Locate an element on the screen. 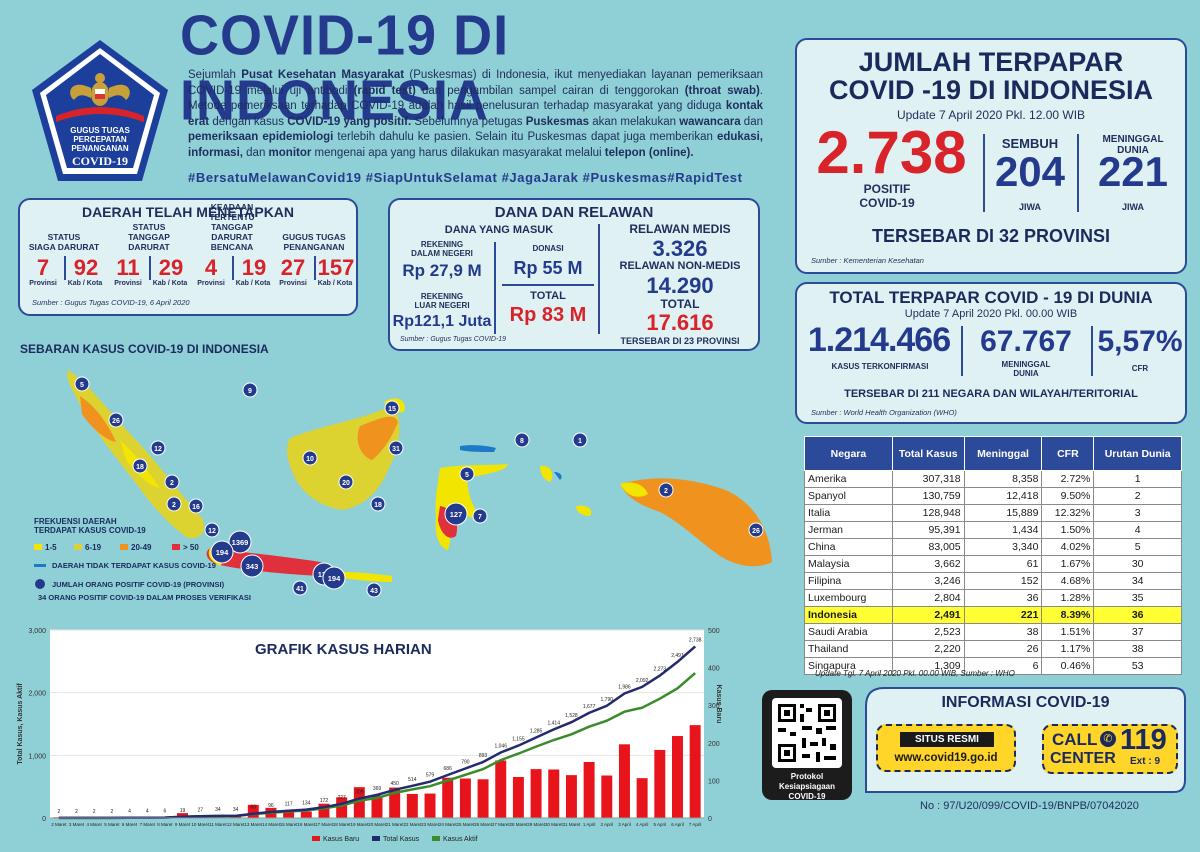 This screenshot has height=852, width=1200. dunia-meninggal-value: 67.767 is located at coordinates (1026, 341).